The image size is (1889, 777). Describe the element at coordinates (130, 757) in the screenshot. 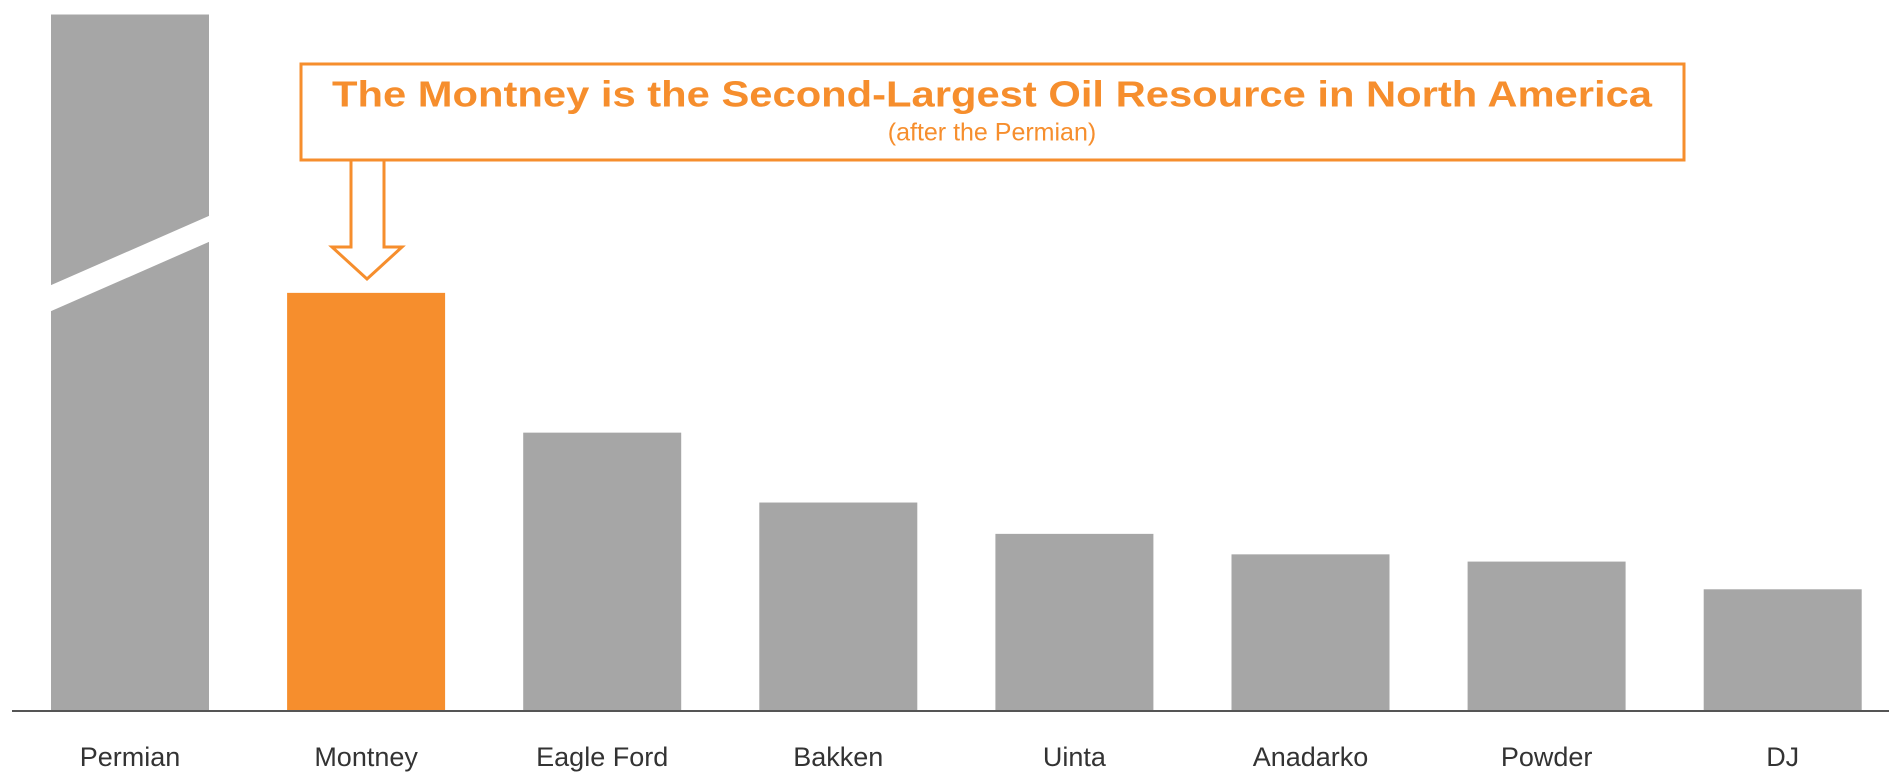

I see `x-tick-label: Permian` at that location.